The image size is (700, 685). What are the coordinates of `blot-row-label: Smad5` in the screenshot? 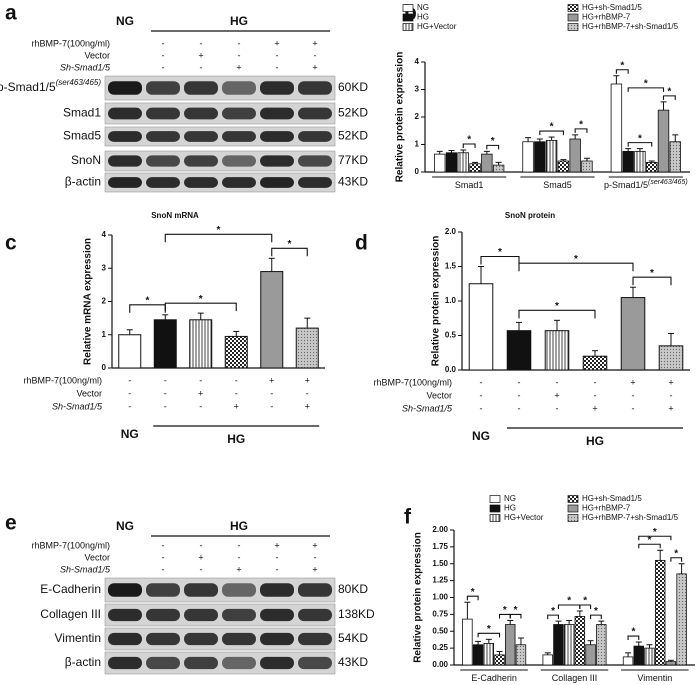 It's located at (82, 136).